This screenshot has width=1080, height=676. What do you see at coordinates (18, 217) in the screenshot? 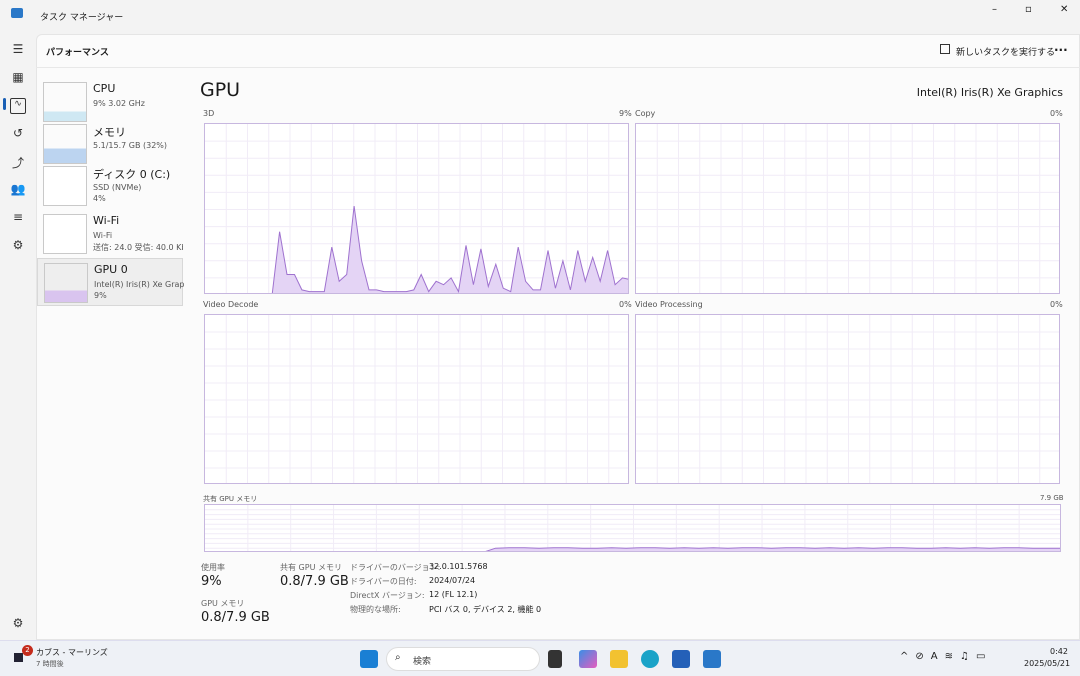
I see `details-icon: ≡` at bounding box center [18, 217].